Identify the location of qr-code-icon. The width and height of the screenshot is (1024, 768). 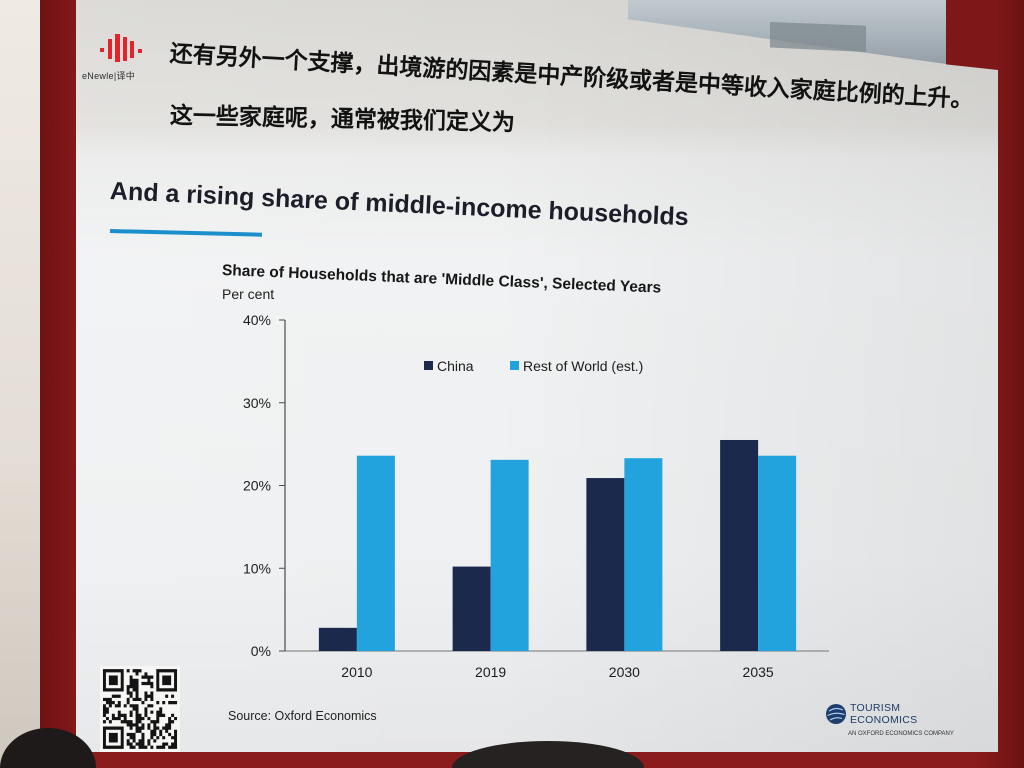
(140, 709).